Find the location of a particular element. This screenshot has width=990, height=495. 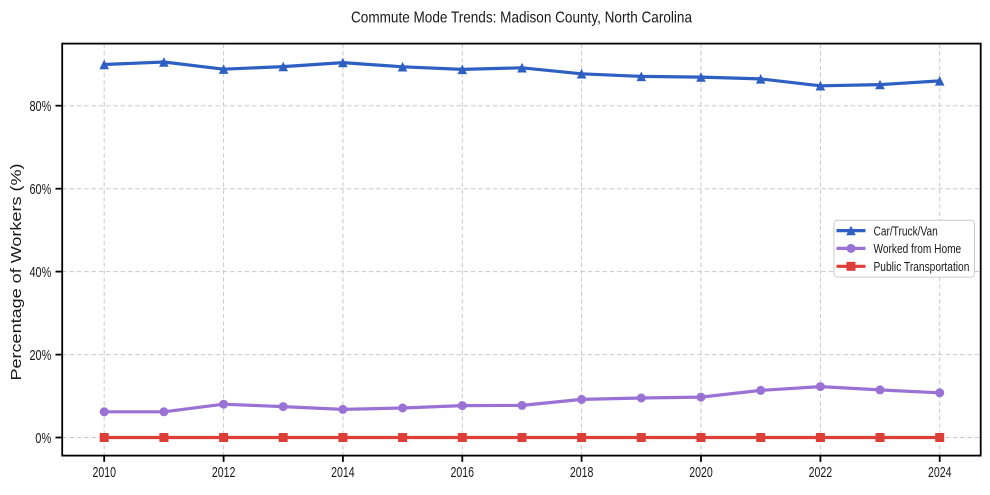

svg-text: Worked from Home is located at coordinates (918, 248).